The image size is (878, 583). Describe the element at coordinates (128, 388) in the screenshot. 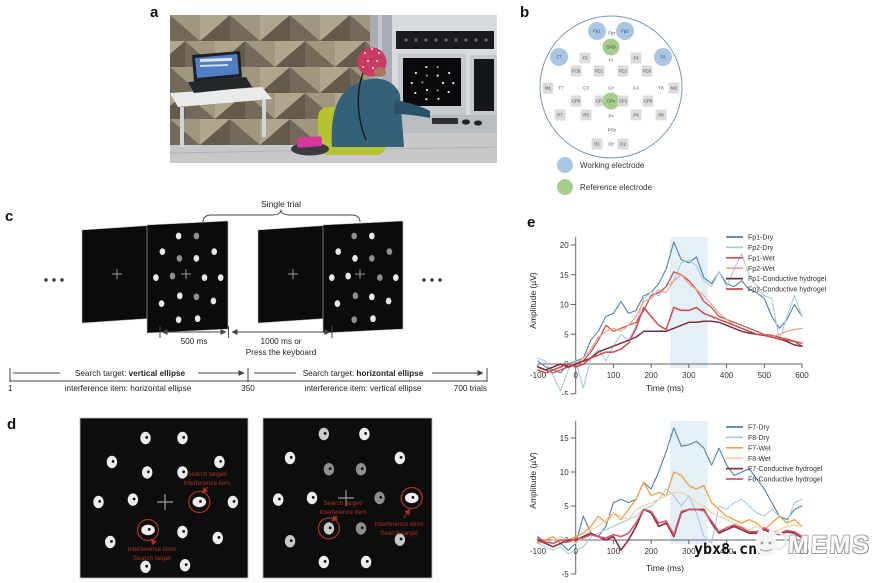

I see `block1-interference-label: interference item: horizontal ellipse` at that location.